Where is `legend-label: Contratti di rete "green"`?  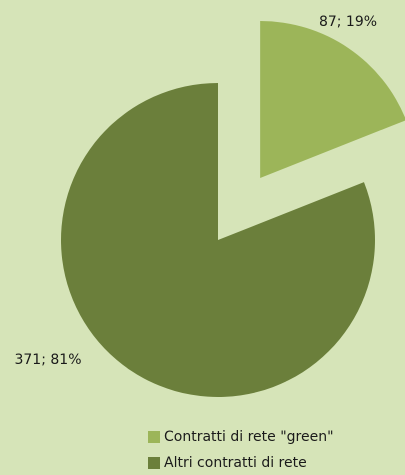
legend-label: Contratti di rete "green" is located at coordinates (249, 437).